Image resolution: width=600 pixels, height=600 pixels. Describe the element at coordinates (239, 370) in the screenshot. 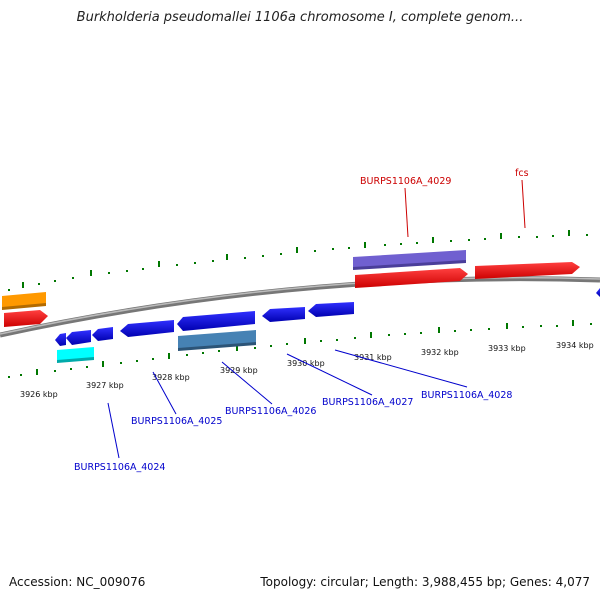

I see `kbp-label: 3929 kbp` at that location.